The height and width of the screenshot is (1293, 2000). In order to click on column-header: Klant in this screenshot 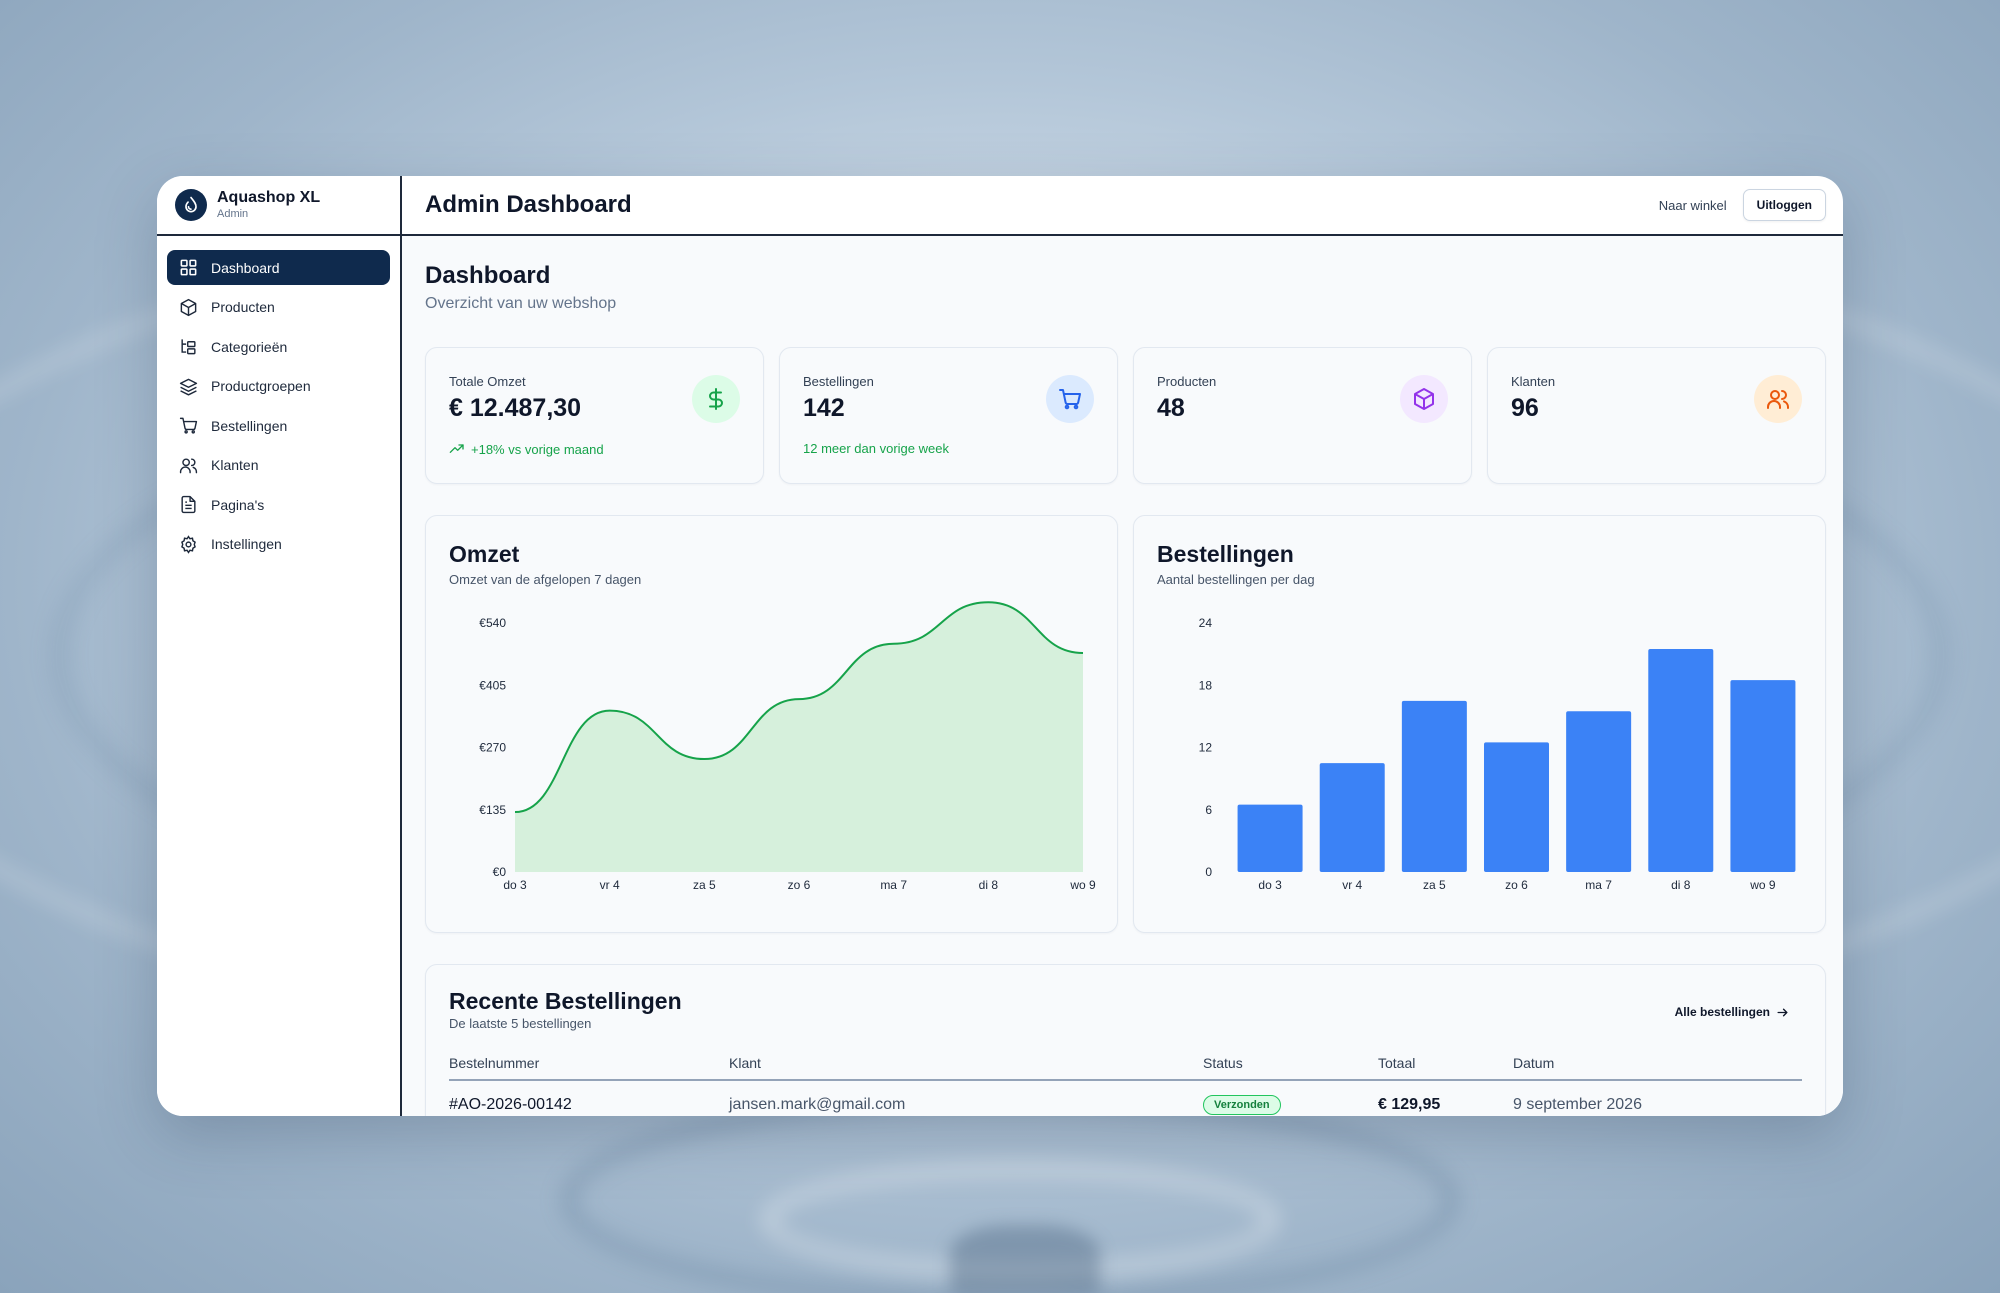, I will do `click(745, 1063)`.